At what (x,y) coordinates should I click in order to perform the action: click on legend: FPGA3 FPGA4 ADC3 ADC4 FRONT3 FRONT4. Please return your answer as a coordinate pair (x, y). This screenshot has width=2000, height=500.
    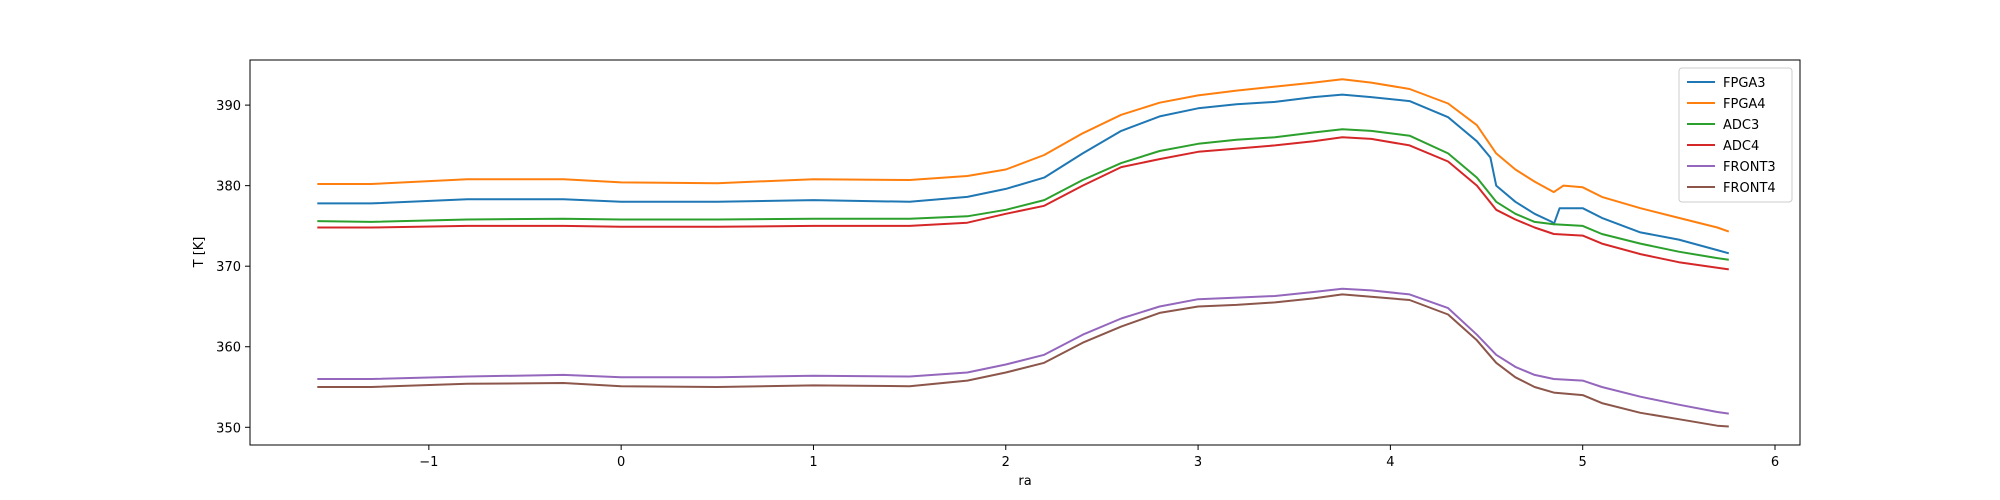
    Looking at the image, I should click on (1735, 135).